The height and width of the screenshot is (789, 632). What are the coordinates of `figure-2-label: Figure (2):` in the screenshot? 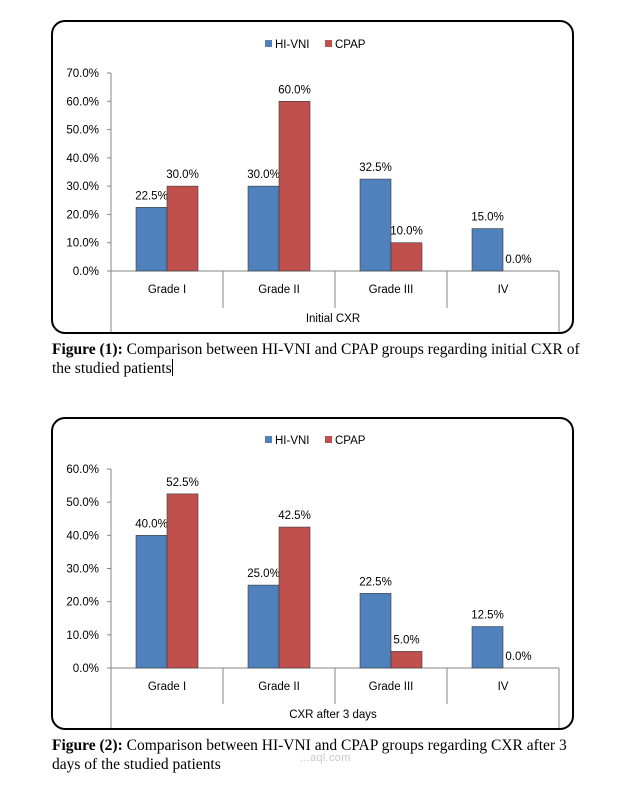 It's located at (87, 745).